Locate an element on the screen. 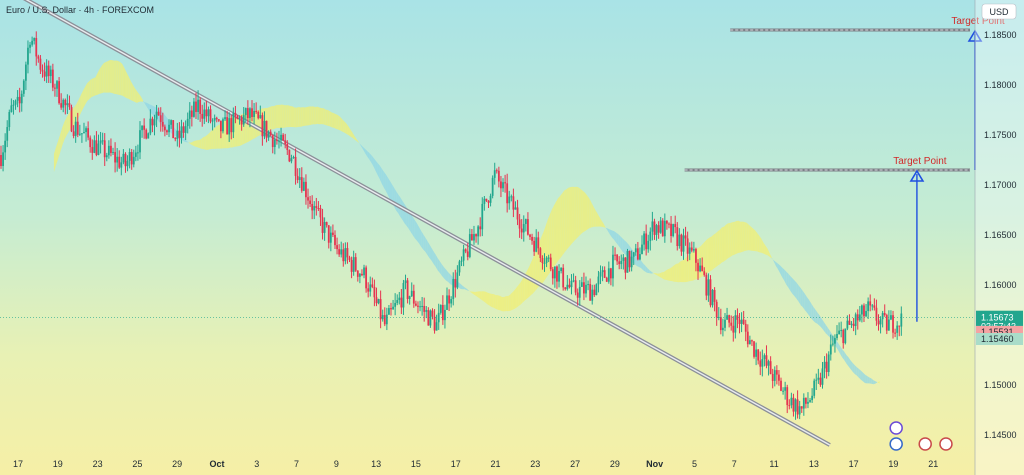 The image size is (1024, 475). currency-label: USD is located at coordinates (999, 12).